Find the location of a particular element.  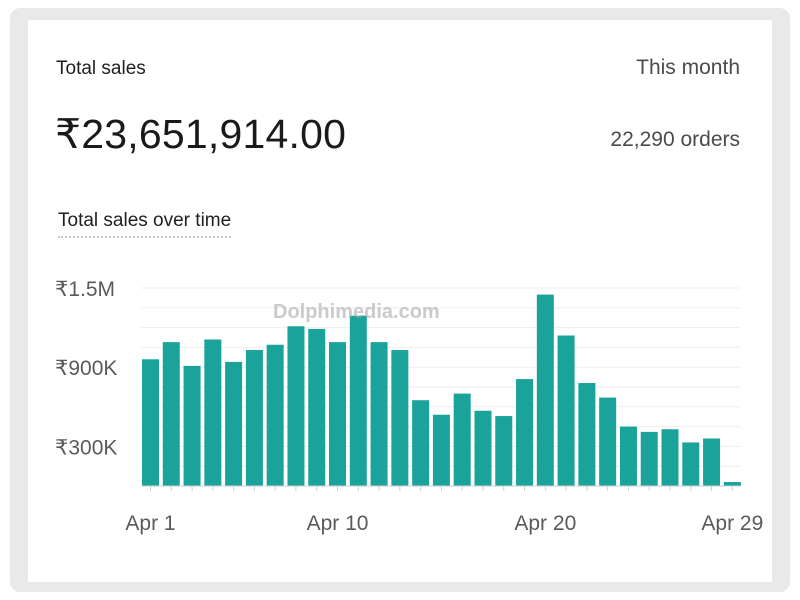

card-title: Total sales is located at coordinates (101, 68).